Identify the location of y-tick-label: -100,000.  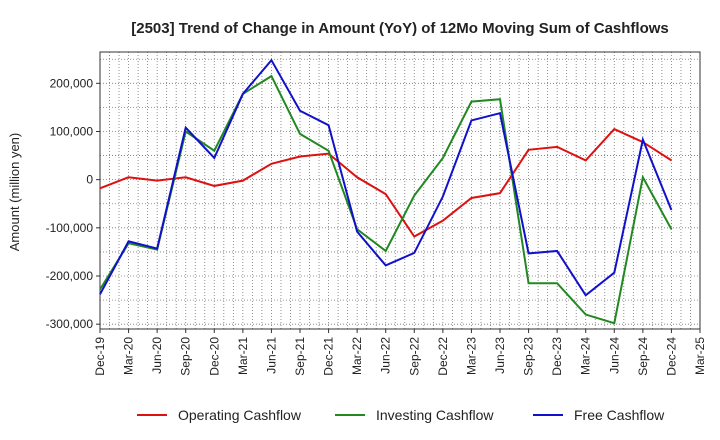
(70, 228).